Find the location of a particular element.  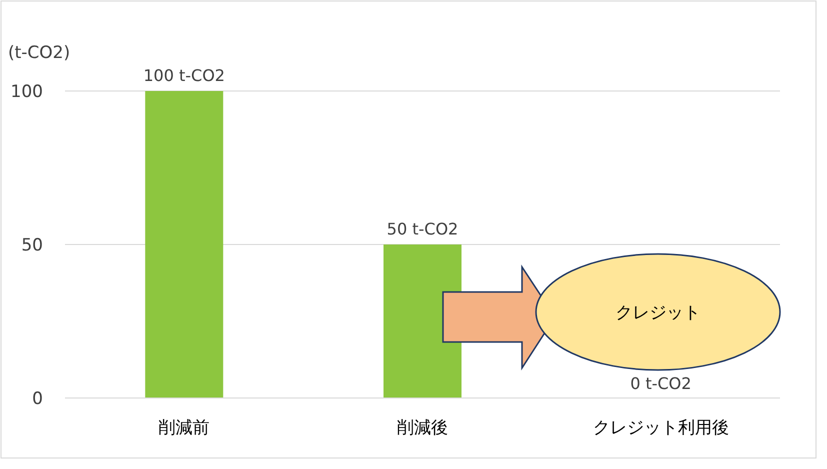

y-tick-label: 50 is located at coordinates (32, 246).